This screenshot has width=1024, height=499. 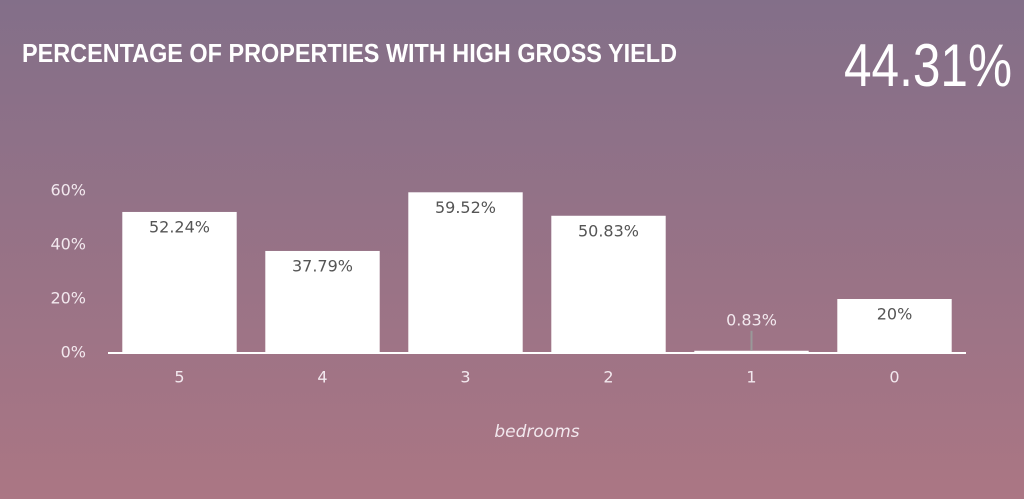 I want to click on x-tick-label: 2, so click(x=608, y=377).